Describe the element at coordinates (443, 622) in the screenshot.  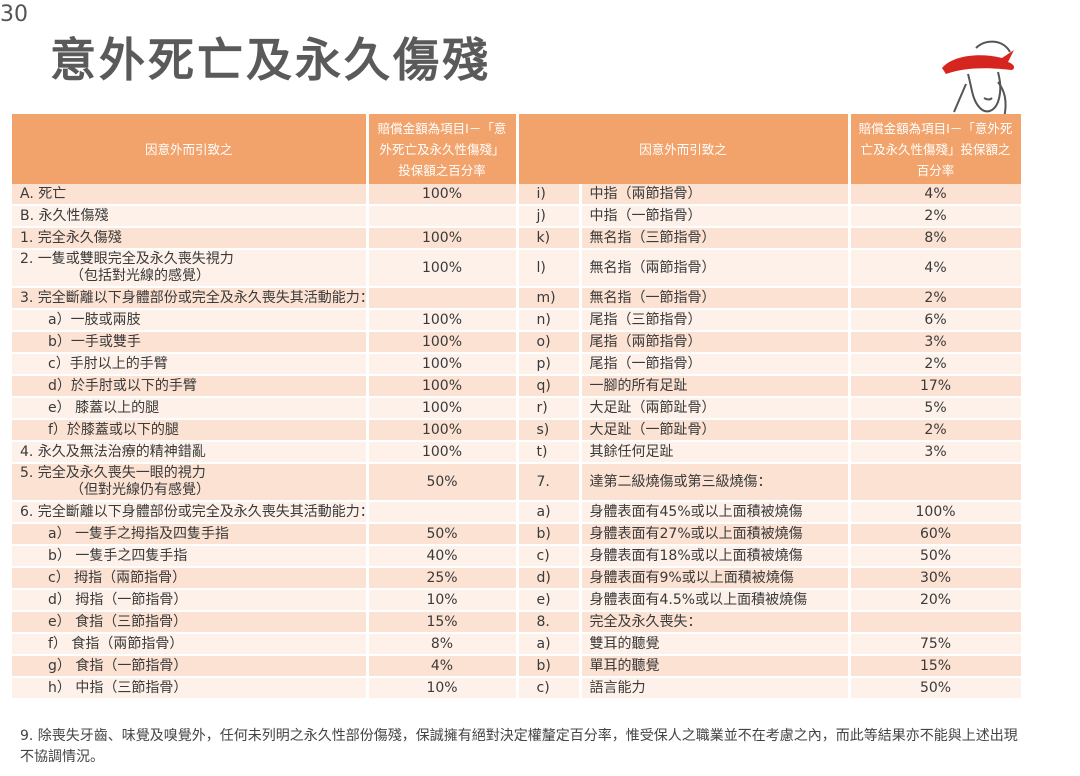
I see `left-item-percentage: 15%` at that location.